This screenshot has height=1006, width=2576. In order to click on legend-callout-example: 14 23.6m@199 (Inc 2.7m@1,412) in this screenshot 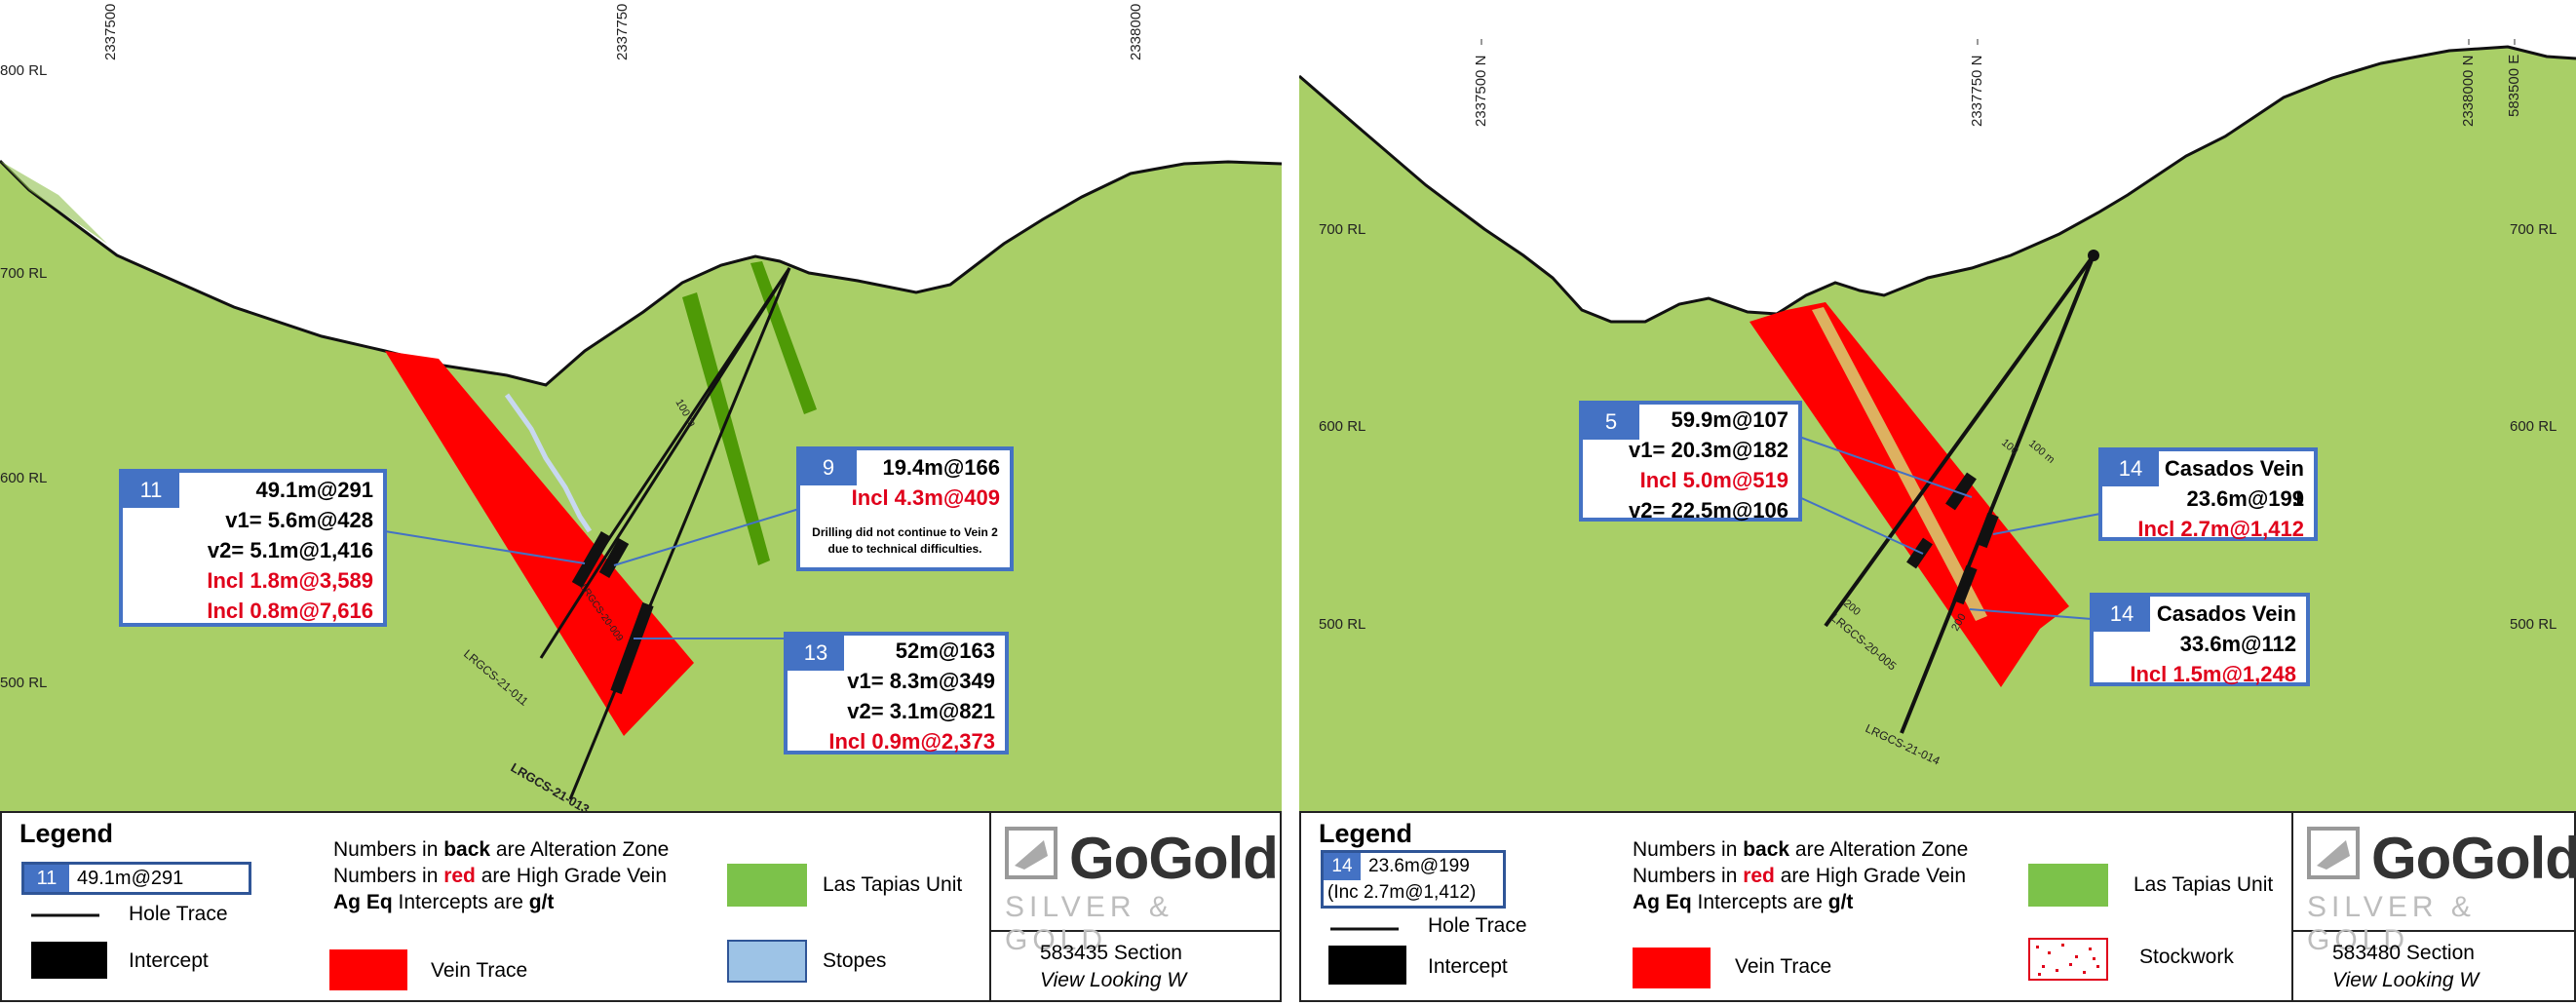, I will do `click(1413, 879)`.